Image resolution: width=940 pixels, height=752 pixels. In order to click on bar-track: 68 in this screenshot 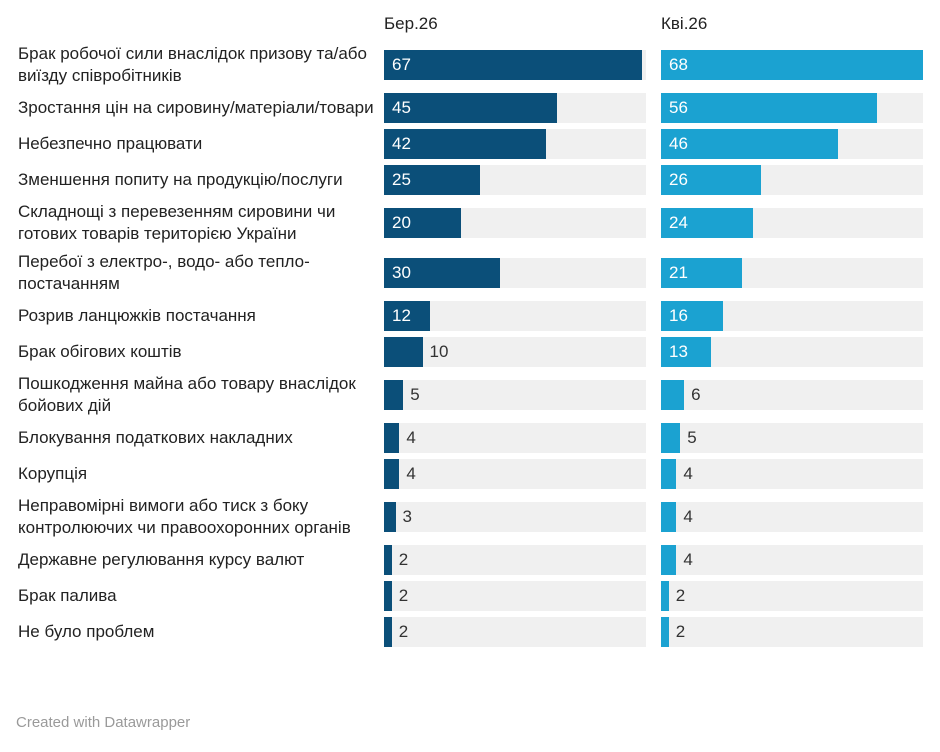, I will do `click(792, 65)`.